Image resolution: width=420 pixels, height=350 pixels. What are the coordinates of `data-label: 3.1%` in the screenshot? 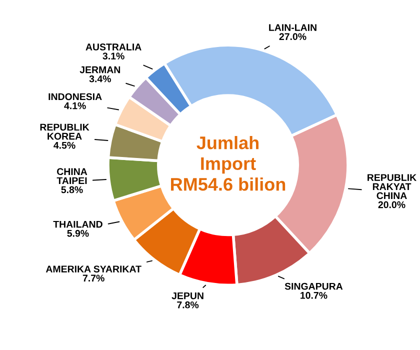 It's located at (113, 56).